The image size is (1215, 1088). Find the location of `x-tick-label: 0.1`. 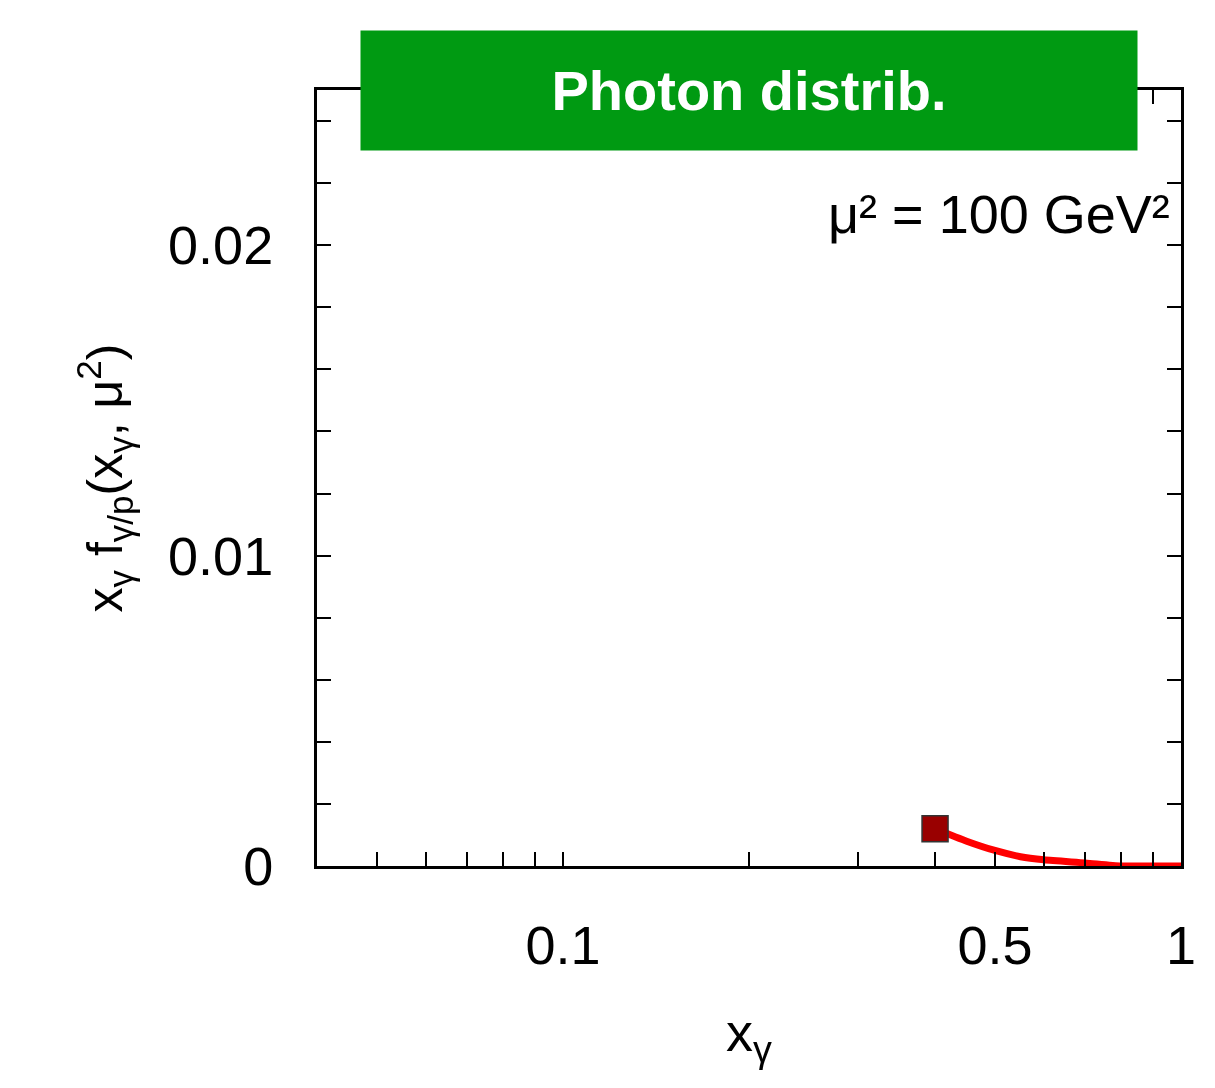

x-tick-label: 0.1 is located at coordinates (563, 944).